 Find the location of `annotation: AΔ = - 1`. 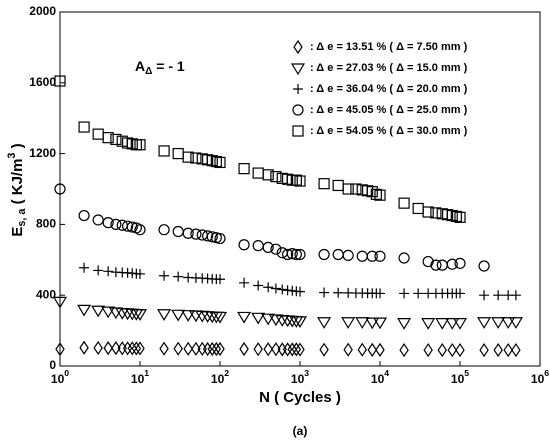

annotation: AΔ = - 1 is located at coordinates (160, 67).